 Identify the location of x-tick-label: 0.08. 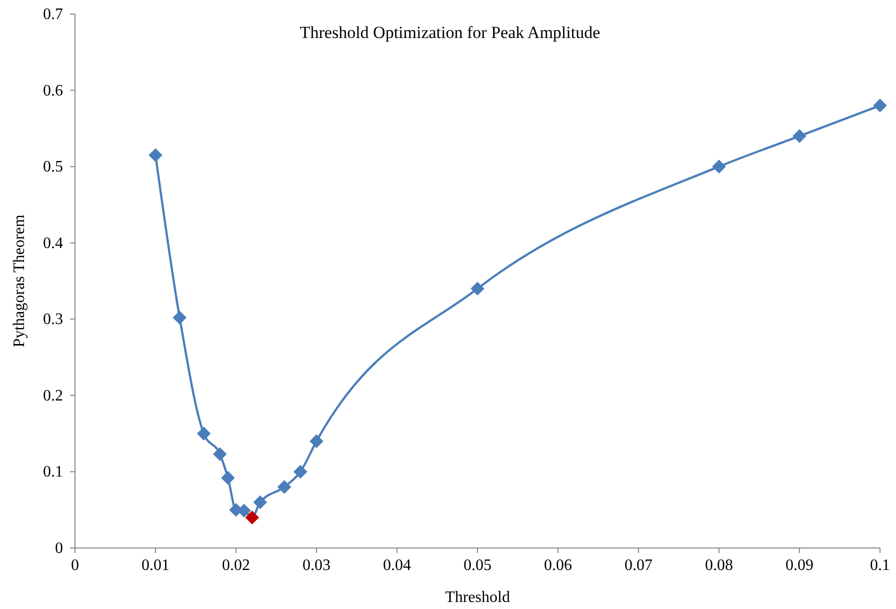
(719, 565).